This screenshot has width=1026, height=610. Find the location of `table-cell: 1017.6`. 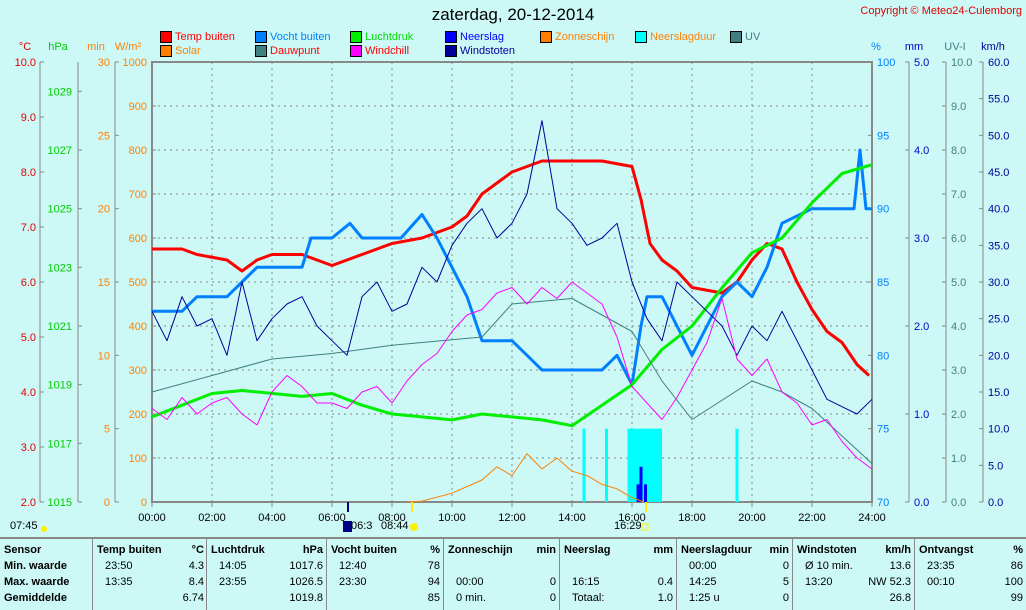

table-cell: 1017.6 is located at coordinates (306, 566).